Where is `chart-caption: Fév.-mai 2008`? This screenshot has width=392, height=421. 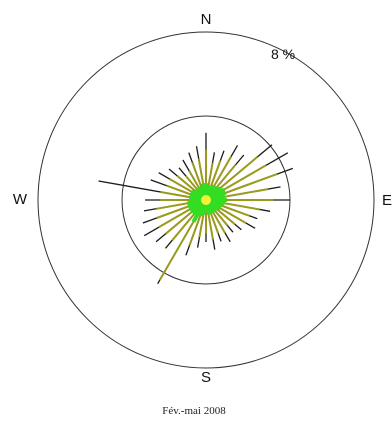
chart-caption: Fév.-mai 2008 is located at coordinates (194, 411).